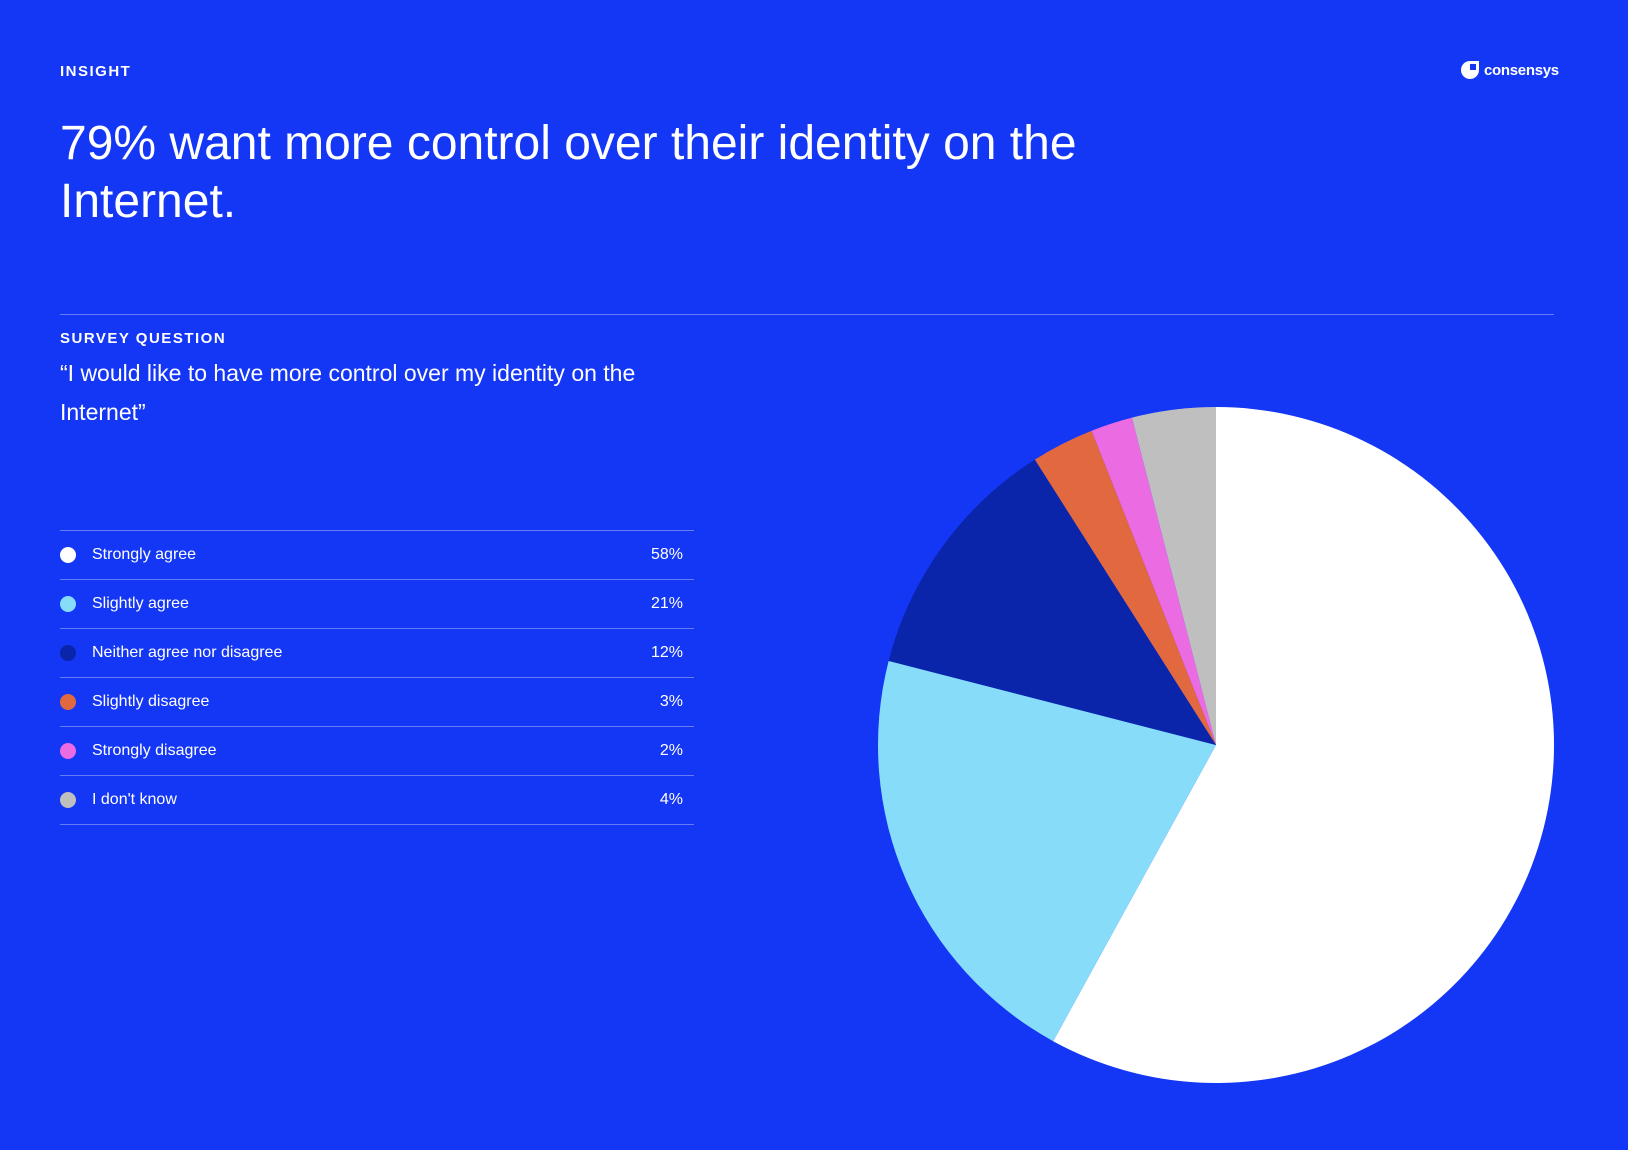 Image resolution: width=1628 pixels, height=1150 pixels. Describe the element at coordinates (666, 603) in the screenshot. I see `legend-value: 21%` at that location.